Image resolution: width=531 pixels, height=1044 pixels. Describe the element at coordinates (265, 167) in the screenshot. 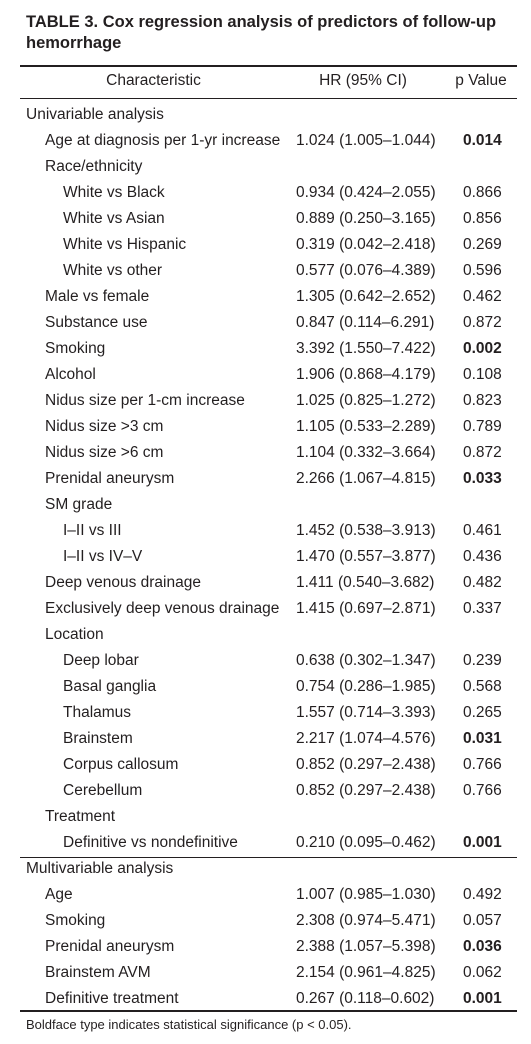

I see `table-row: Race/ethnicity` at that location.